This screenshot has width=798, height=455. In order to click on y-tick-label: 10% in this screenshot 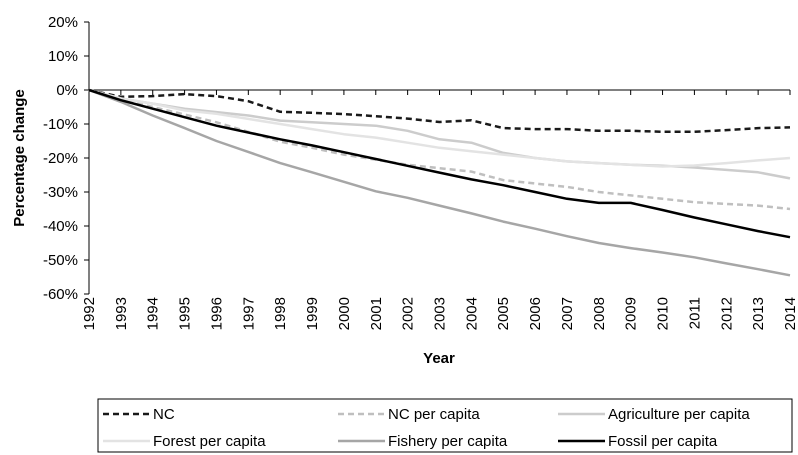, I will do `click(63, 56)`.